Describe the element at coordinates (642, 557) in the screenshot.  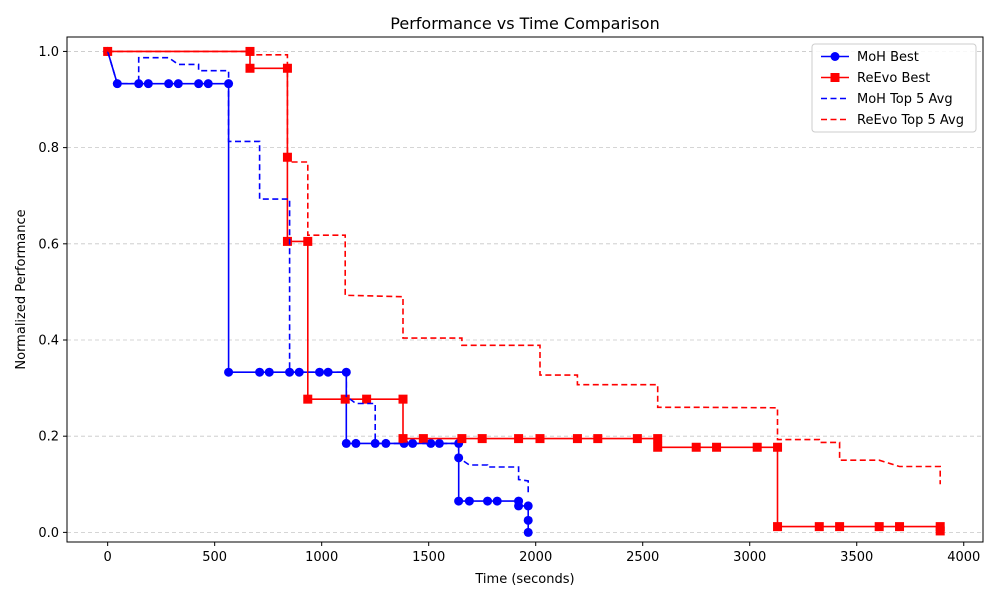
I see `x-tick-label-5: 2500` at that location.